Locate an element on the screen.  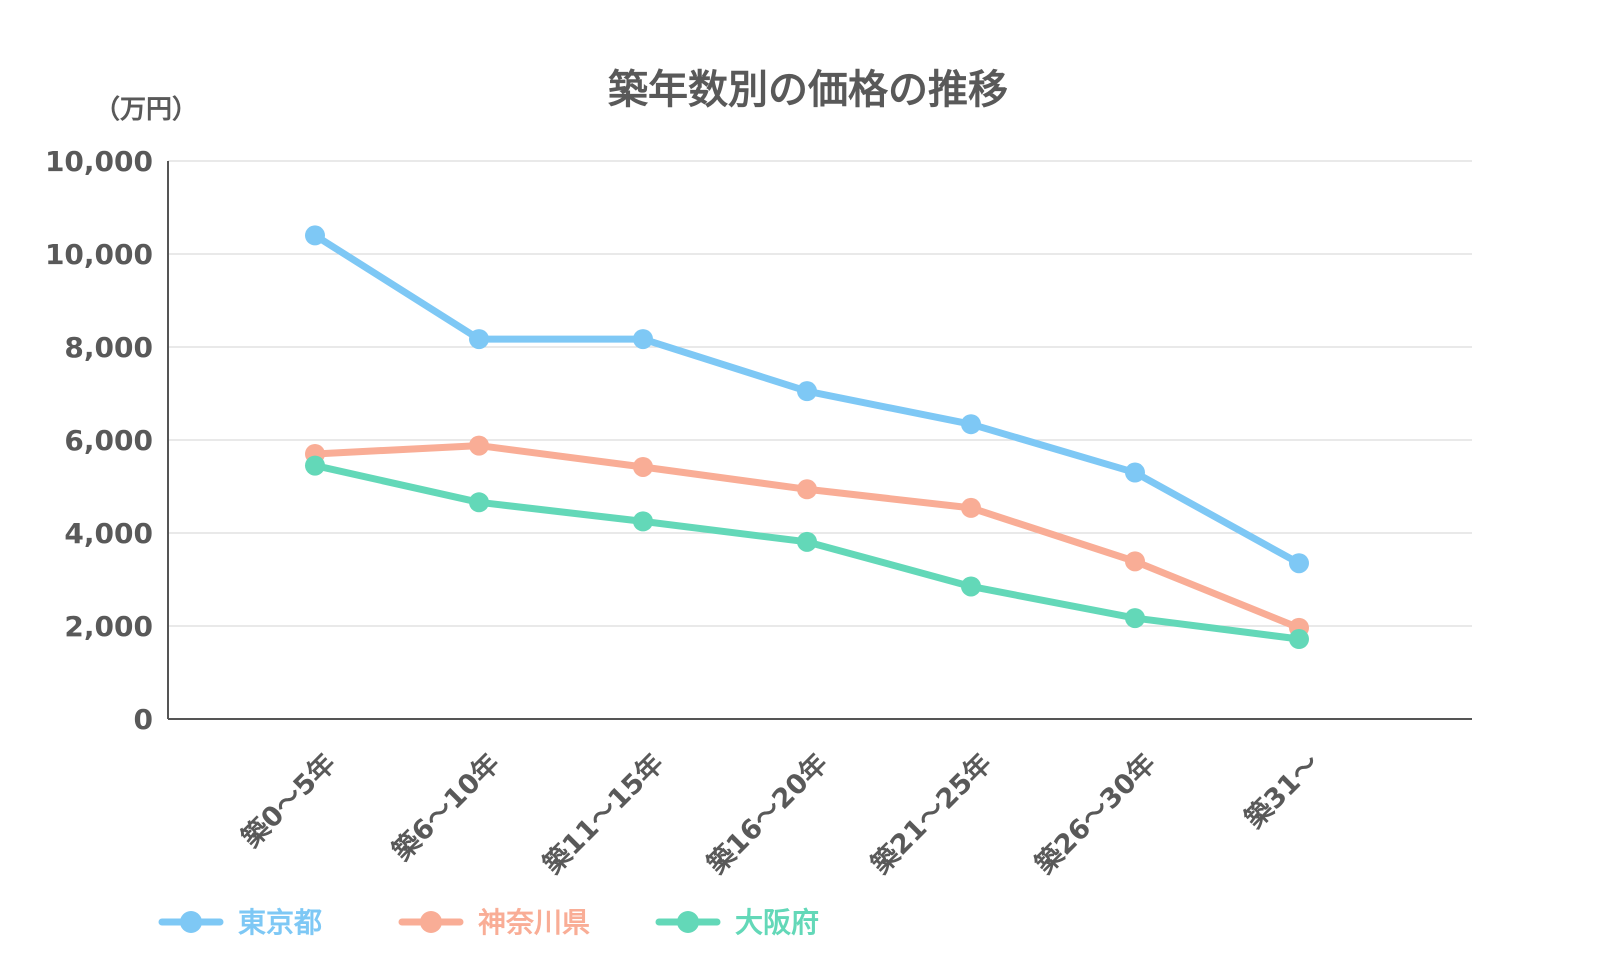
legend: 東京都 神奈川県 大阪府 is located at coordinates (488, 922).